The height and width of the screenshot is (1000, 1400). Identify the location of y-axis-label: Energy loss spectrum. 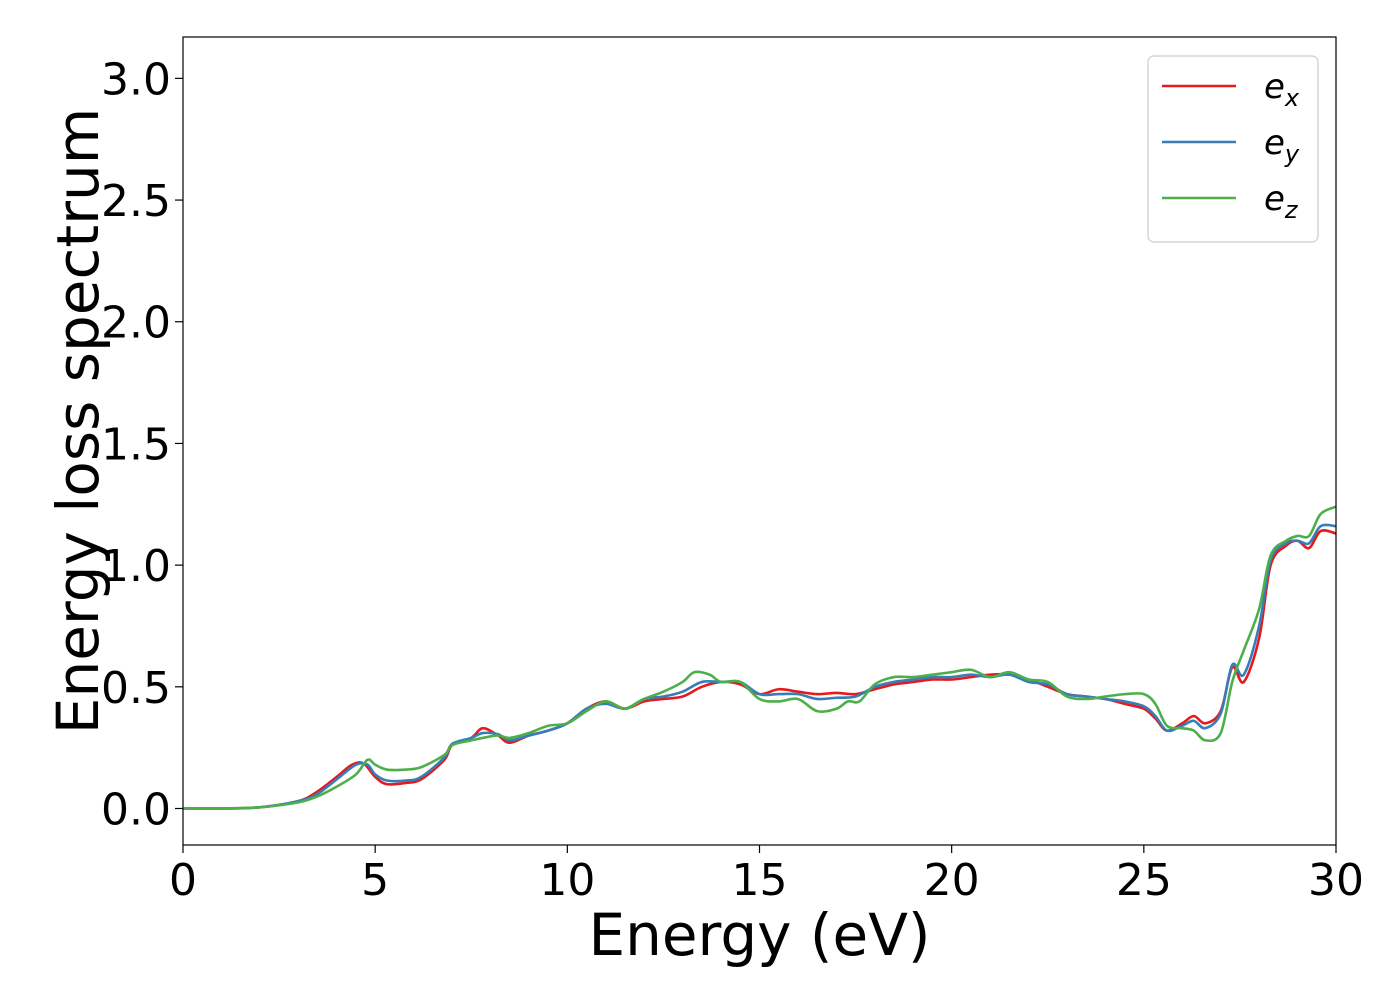
(78, 421).